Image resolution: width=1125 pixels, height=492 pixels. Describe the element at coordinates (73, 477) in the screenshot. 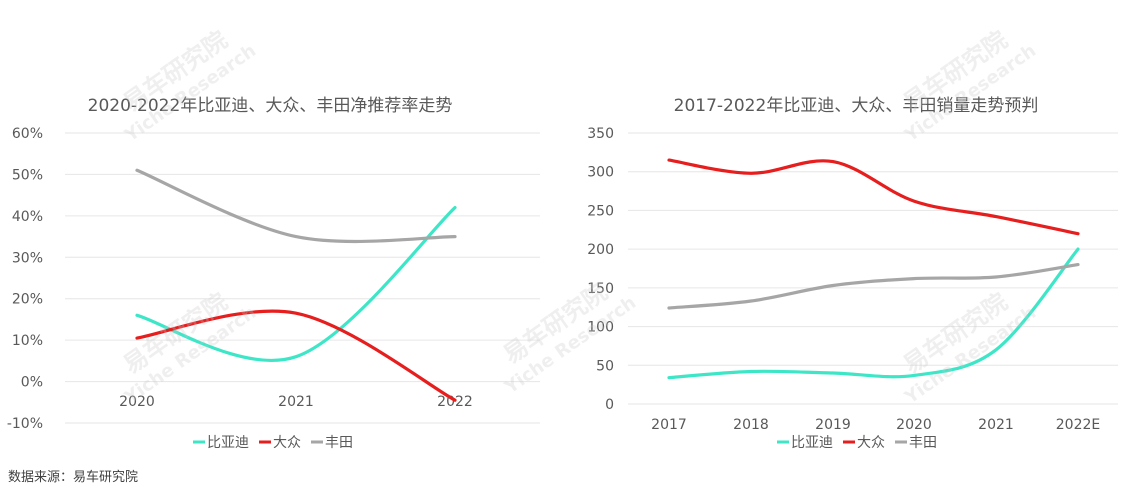

I see `data-source-note: 数据来源：易车研究院` at that location.